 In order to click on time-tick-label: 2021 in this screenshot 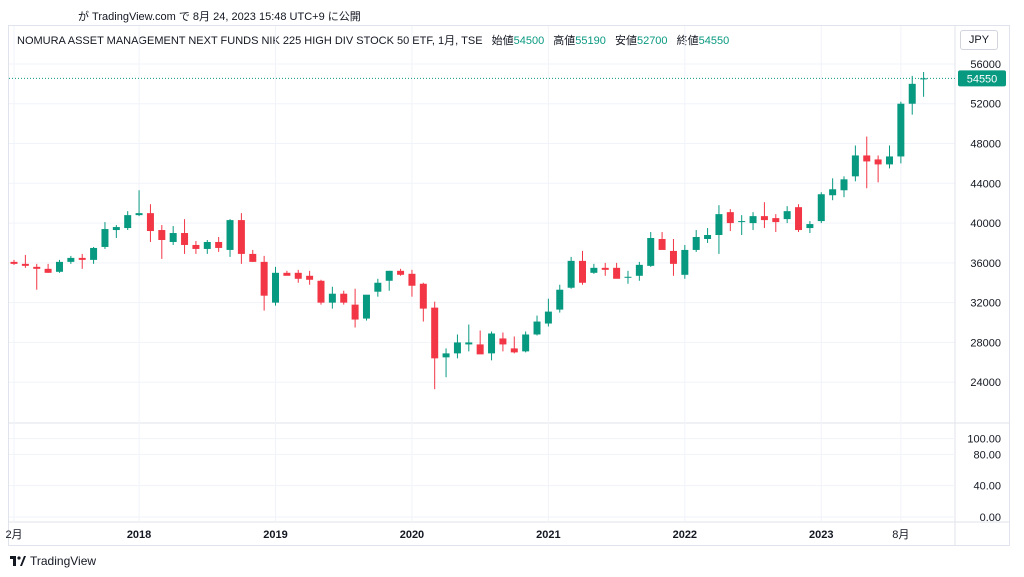, I will do `click(548, 535)`.